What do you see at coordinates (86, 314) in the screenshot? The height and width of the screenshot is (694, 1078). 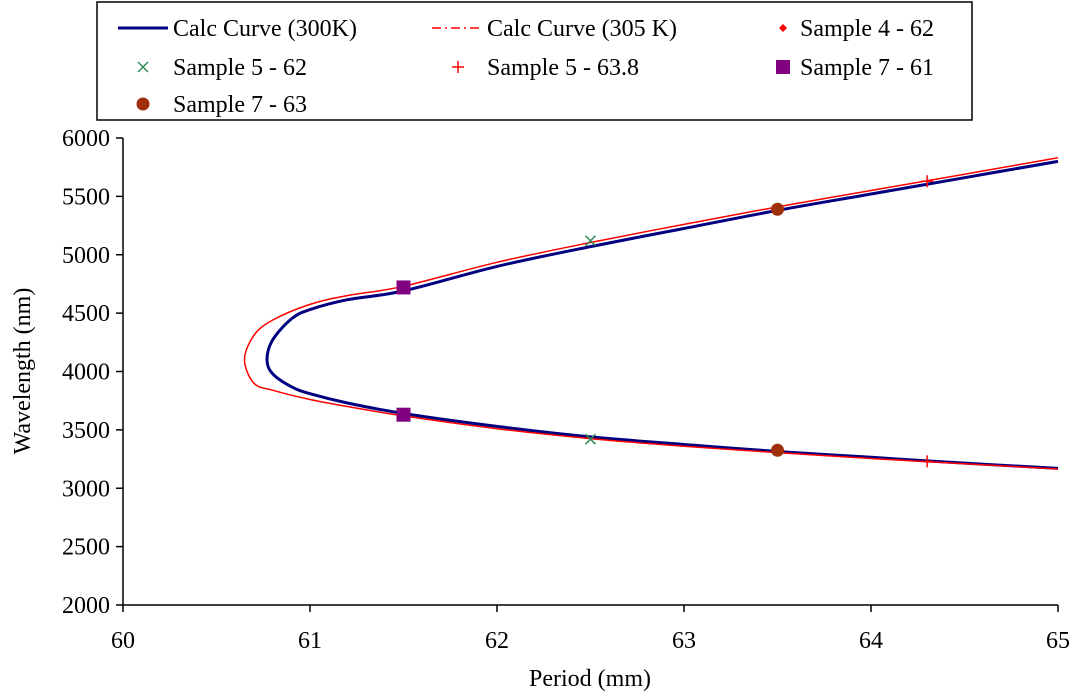 I see `y-tick-label: 4500` at bounding box center [86, 314].